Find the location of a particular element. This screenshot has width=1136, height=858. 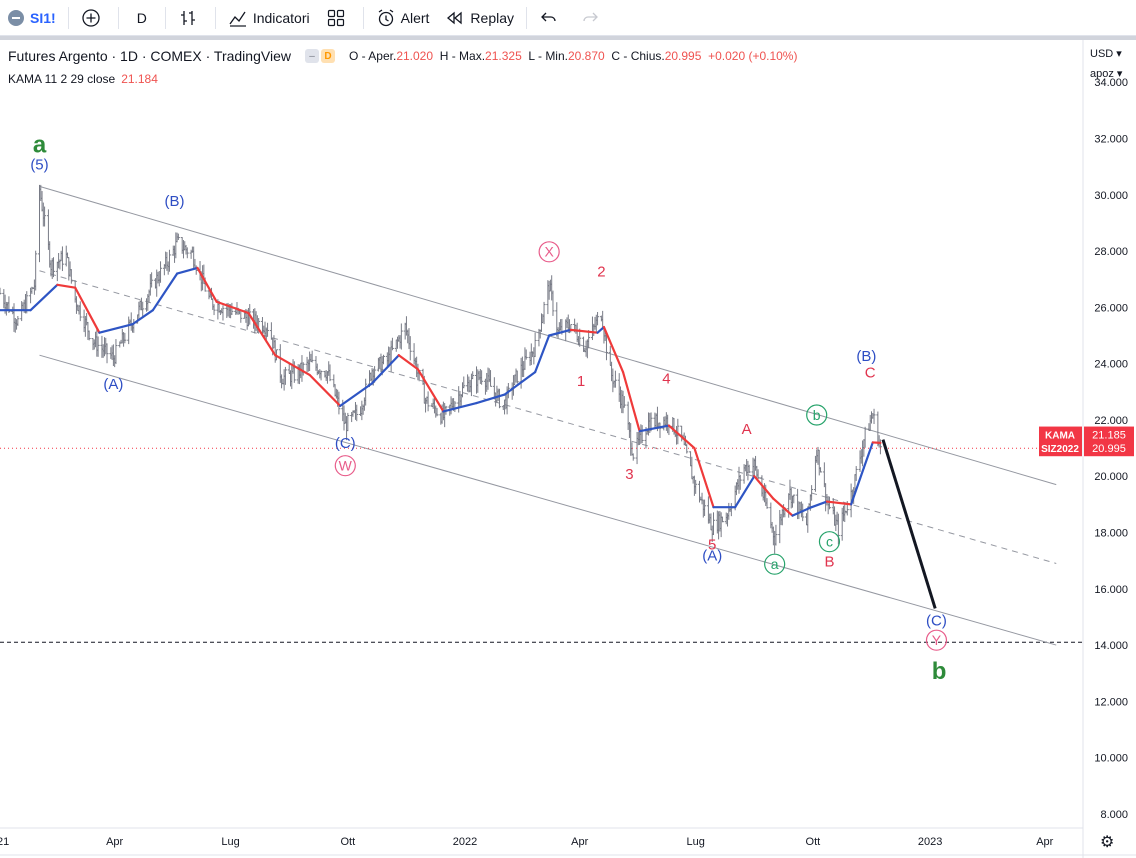

wave-label: W is located at coordinates (346, 466).